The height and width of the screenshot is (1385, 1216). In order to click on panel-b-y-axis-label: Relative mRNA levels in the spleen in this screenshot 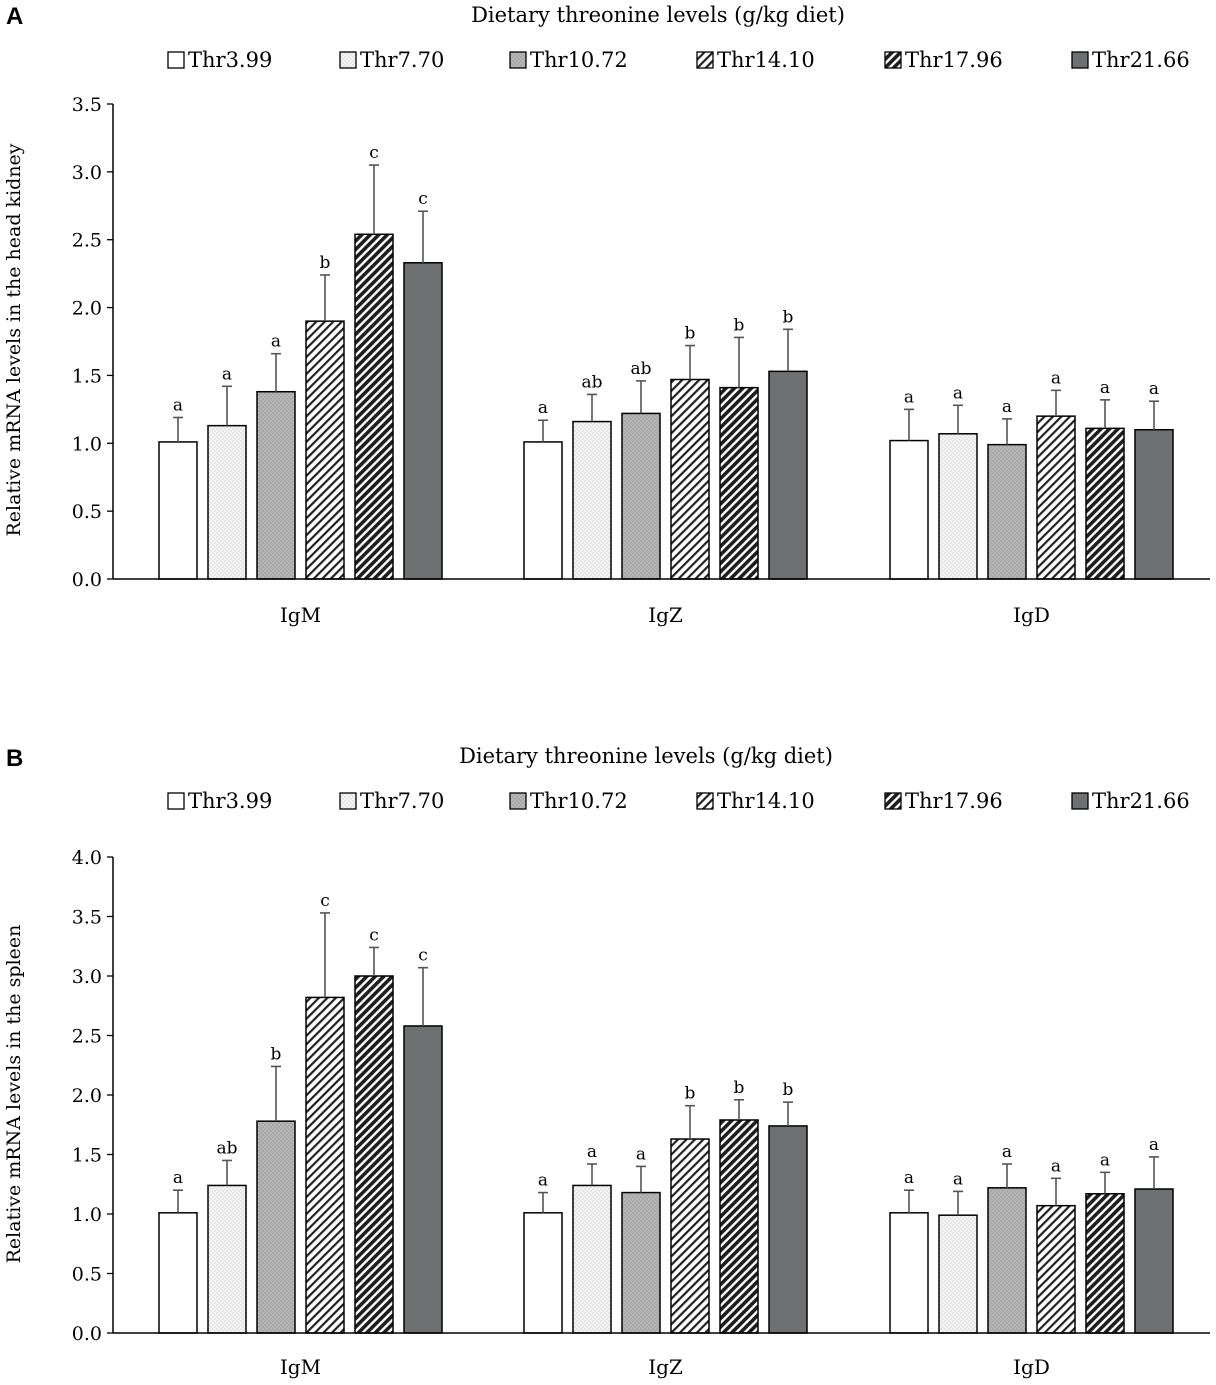, I will do `click(14, 1094)`.